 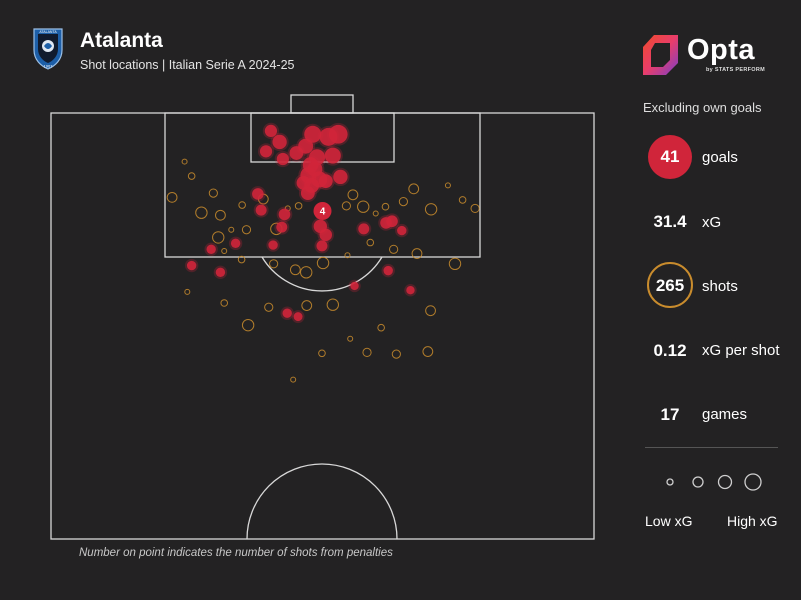 I want to click on stats-divider, so click(x=711, y=447).